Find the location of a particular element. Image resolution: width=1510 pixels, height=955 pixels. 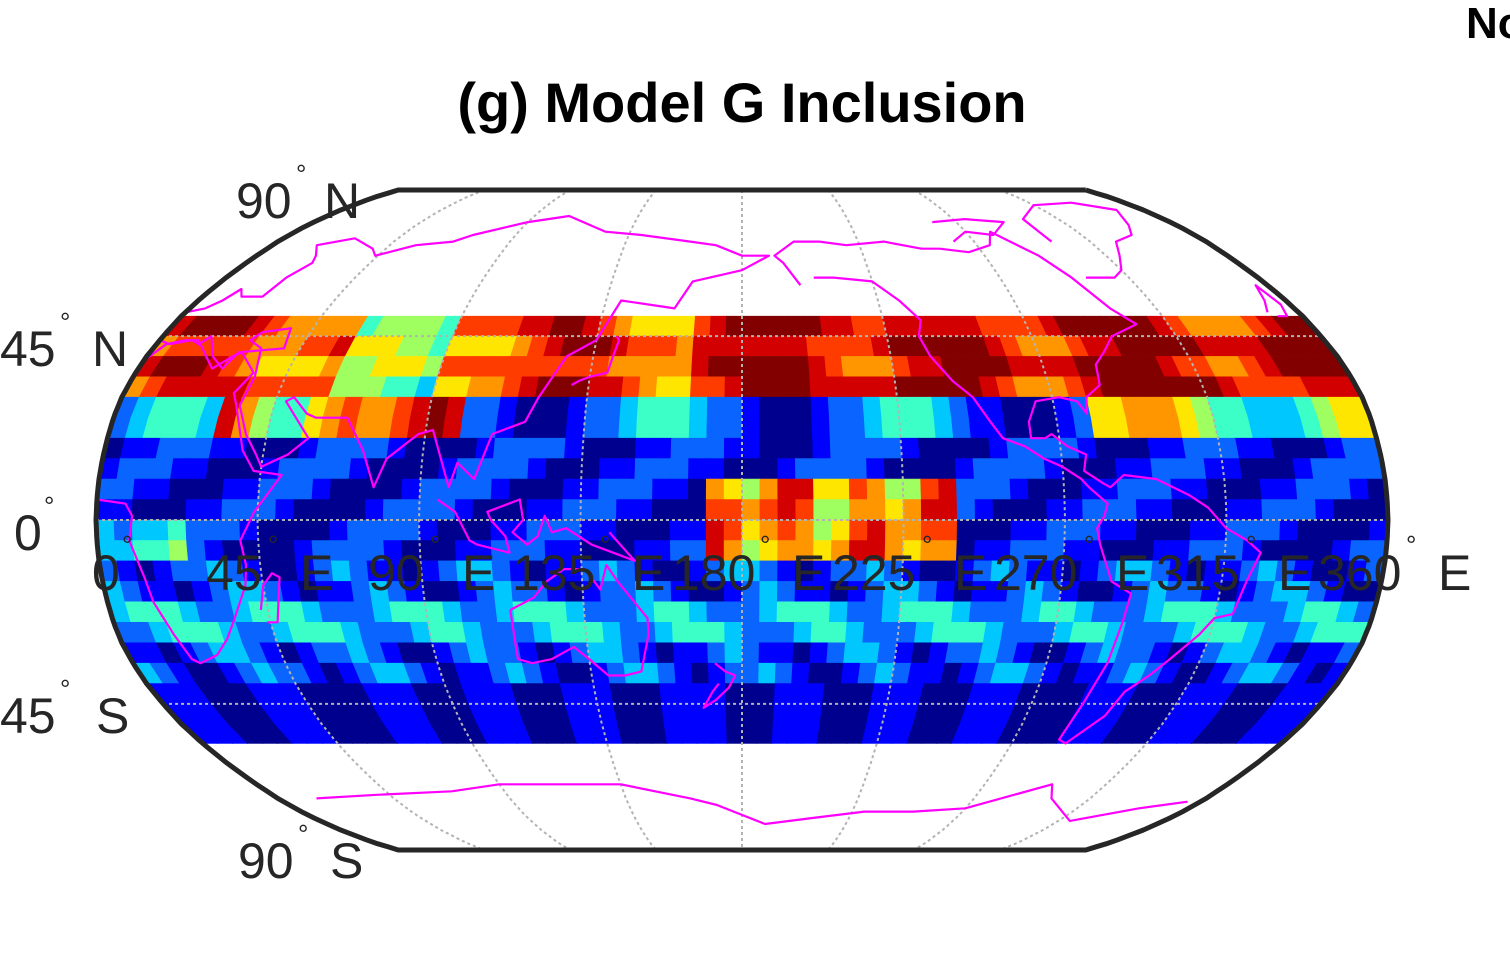

lon-label-270e: 270 ° E is located at coordinates (1071, 565).